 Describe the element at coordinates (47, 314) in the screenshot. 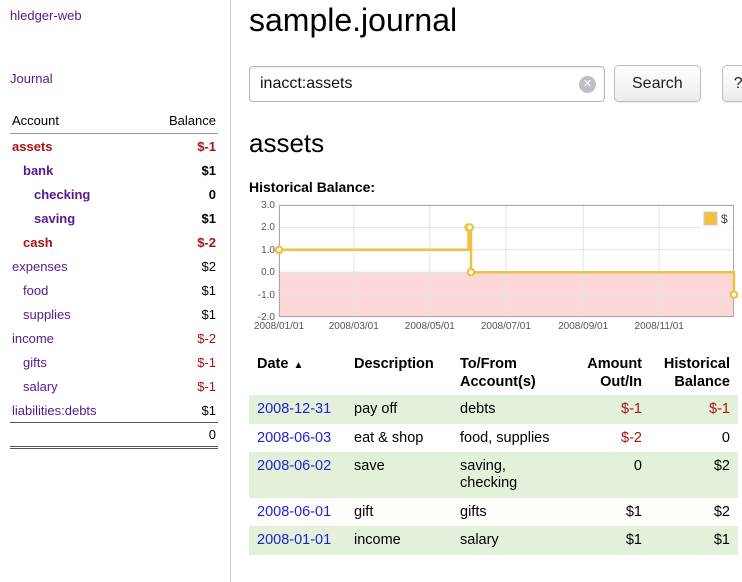

I see `account-link-supplies: supplies` at that location.